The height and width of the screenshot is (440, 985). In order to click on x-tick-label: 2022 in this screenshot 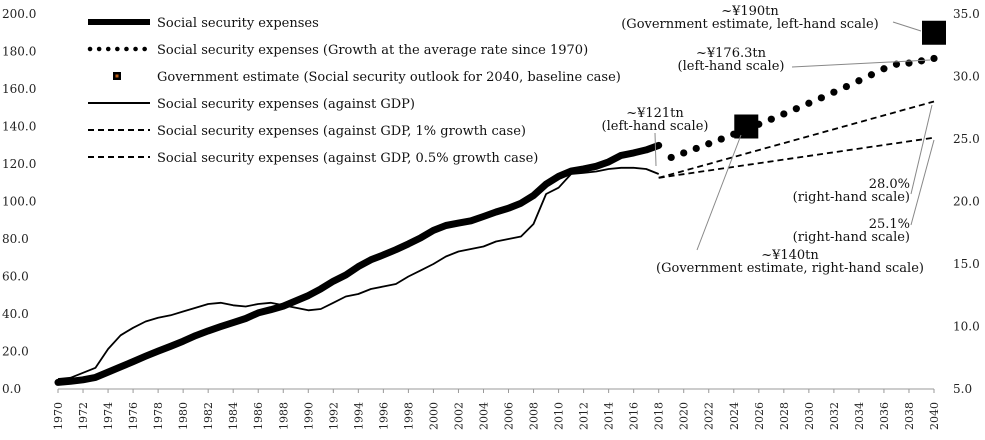, I will do `click(709, 416)`.